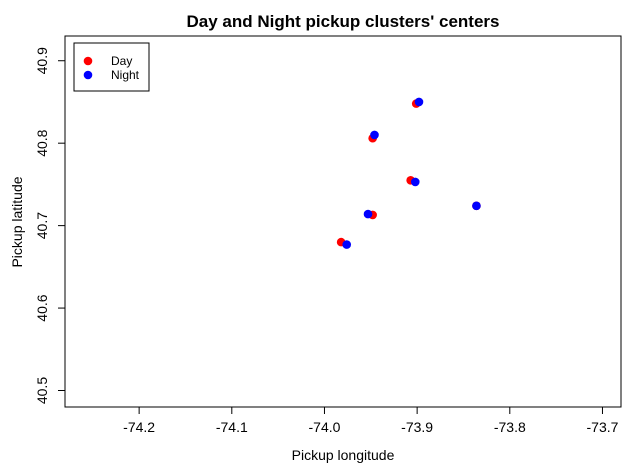 The image size is (642, 469). Describe the element at coordinates (343, 21) in the screenshot. I see `chart-title: Day and Night pickup clusters' centers` at that location.